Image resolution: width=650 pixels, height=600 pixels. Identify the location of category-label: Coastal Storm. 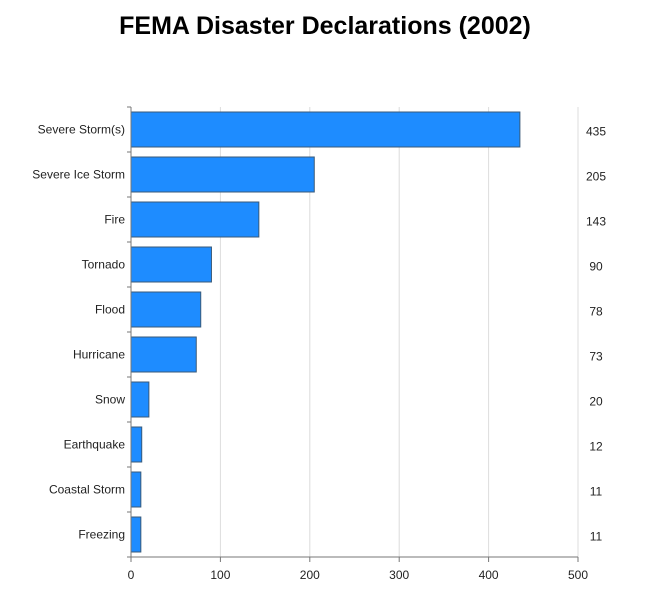
(87, 490).